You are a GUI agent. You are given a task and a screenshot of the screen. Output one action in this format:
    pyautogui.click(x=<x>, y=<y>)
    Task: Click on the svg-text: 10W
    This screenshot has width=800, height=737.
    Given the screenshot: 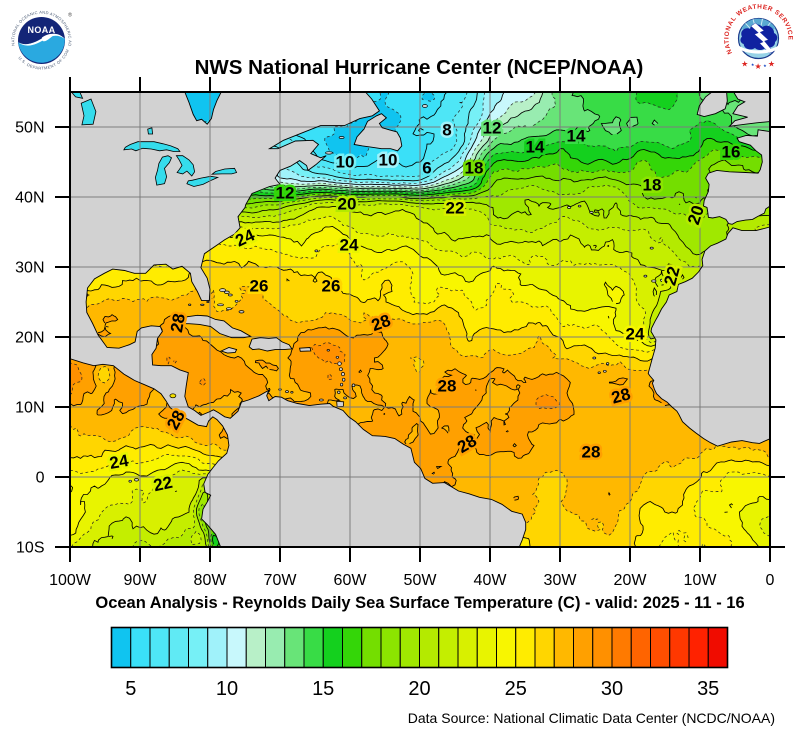 What is the action you would take?
    pyautogui.click(x=701, y=580)
    